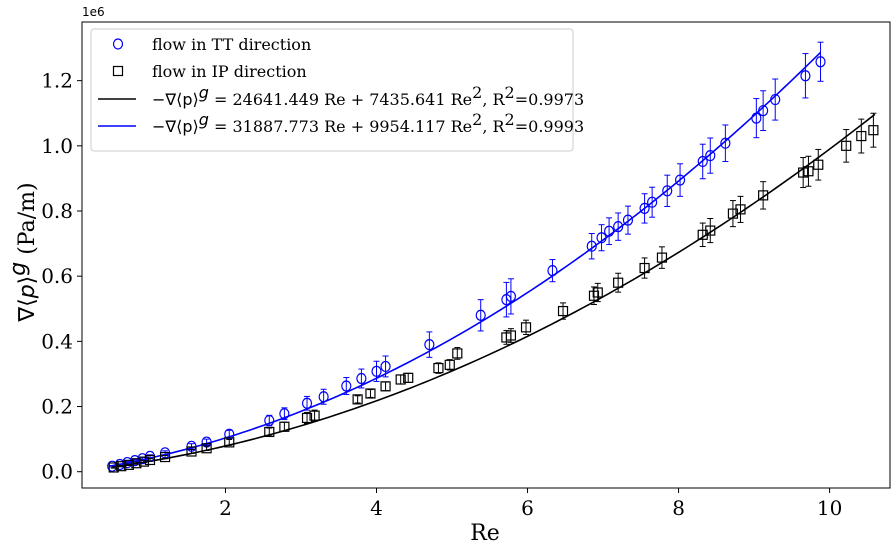 Image resolution: width=896 pixels, height=545 pixels. Describe the element at coordinates (57, 276) in the screenshot. I see `y-tick-label: 0.6` at that location.